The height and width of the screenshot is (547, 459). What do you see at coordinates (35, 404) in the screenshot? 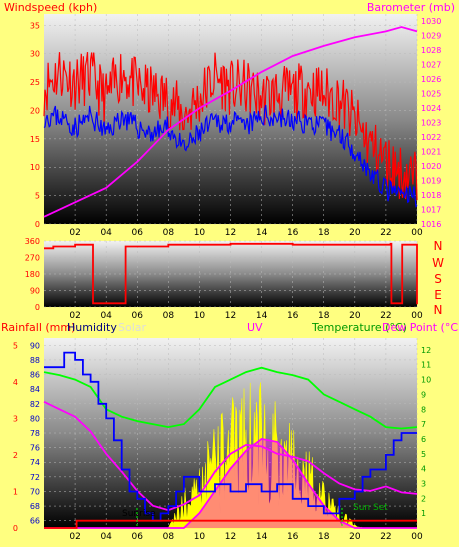
I see `y-tick-label: 82` at bounding box center [35, 404].